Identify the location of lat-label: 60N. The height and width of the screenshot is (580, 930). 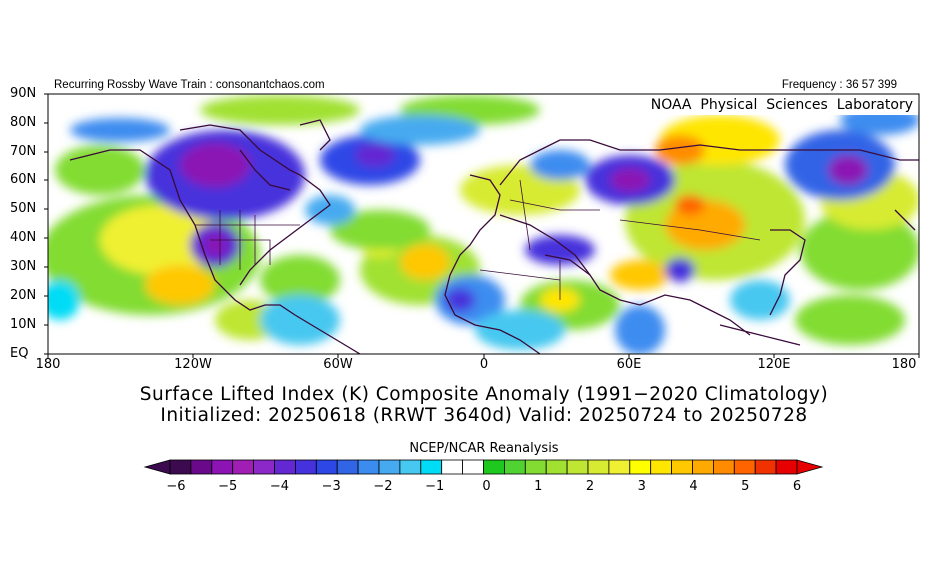
(23, 179).